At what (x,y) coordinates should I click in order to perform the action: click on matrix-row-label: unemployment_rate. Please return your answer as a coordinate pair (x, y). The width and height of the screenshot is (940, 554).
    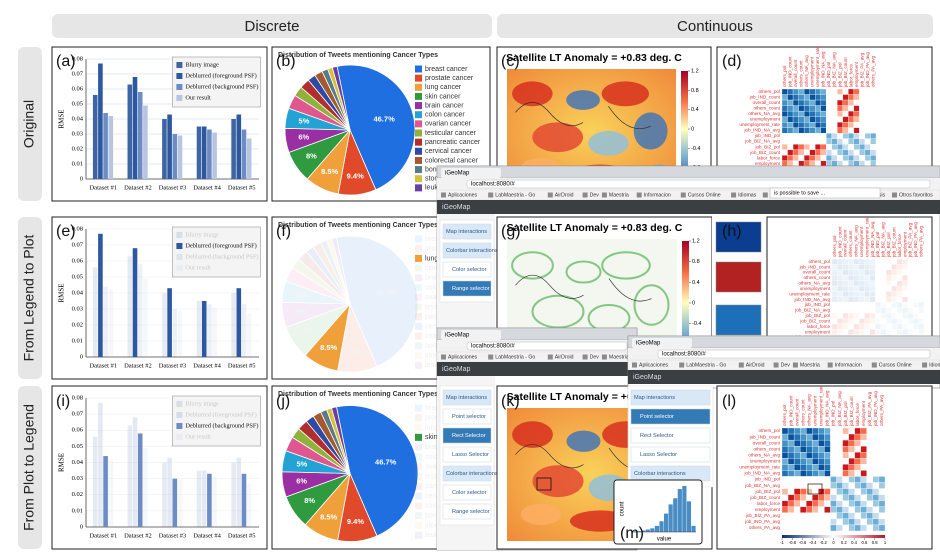
    Looking at the image, I should click on (759, 467).